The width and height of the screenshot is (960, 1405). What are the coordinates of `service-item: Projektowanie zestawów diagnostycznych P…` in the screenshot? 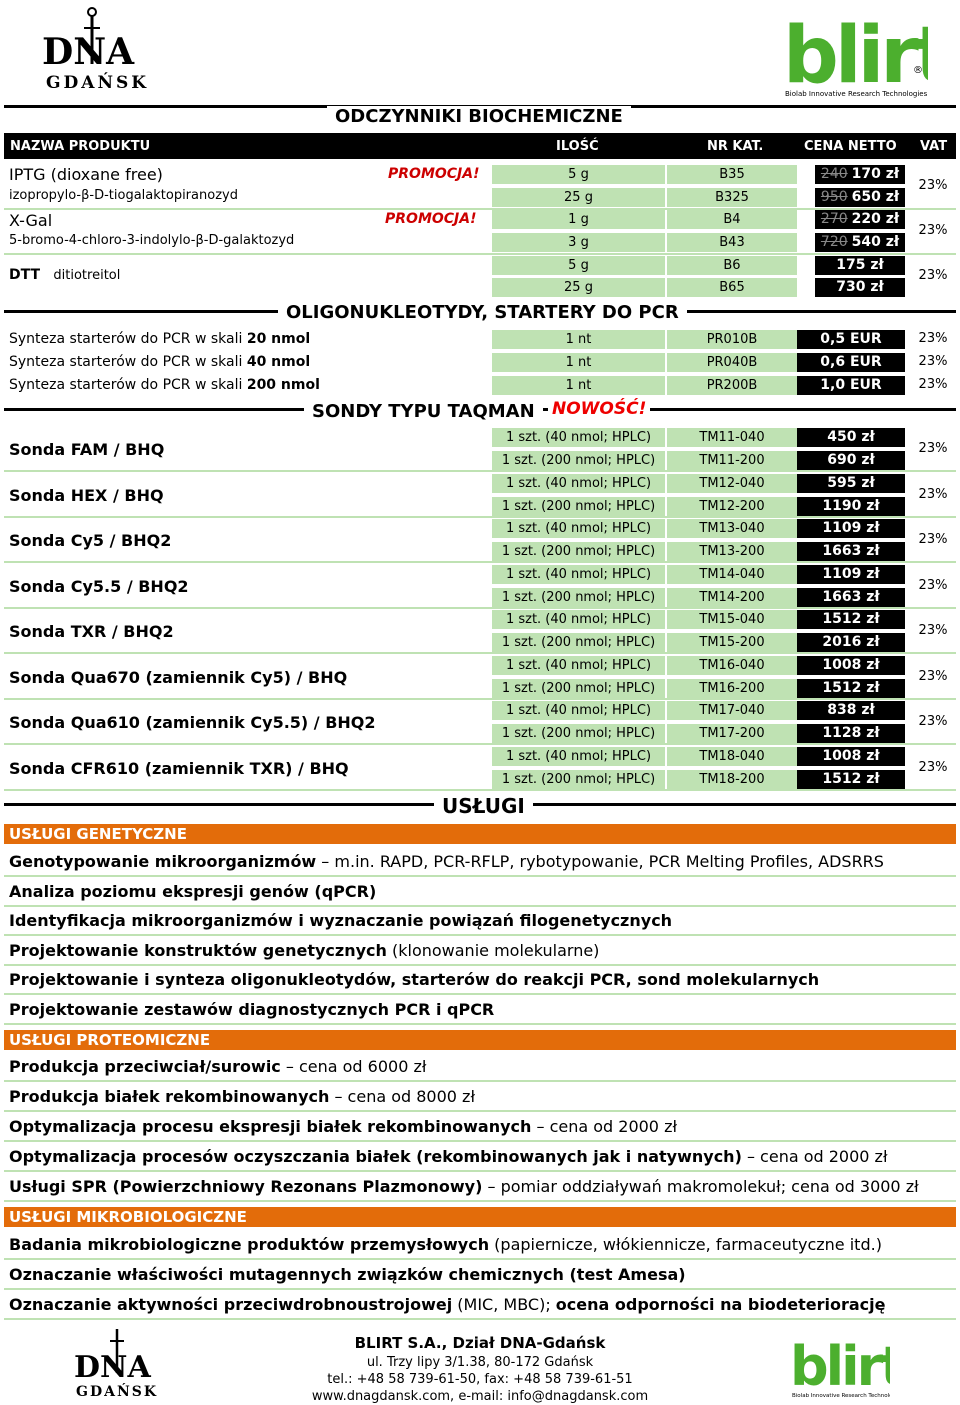 It's located at (252, 1009).